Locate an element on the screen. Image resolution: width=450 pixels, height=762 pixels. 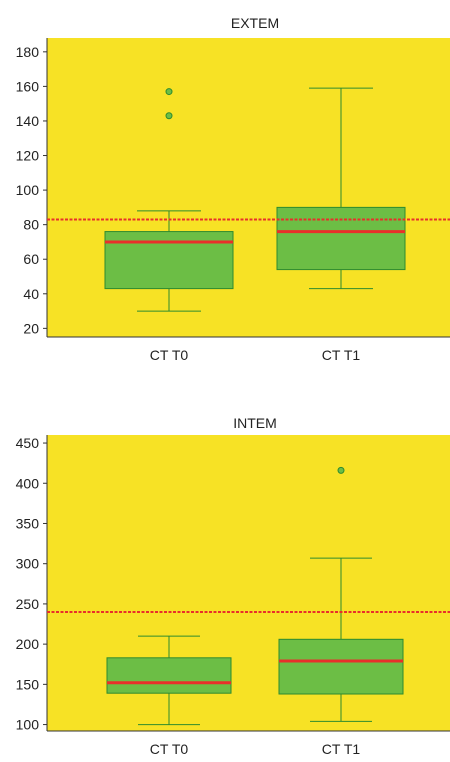
y-tick-label: 160 is located at coordinates (28, 86).